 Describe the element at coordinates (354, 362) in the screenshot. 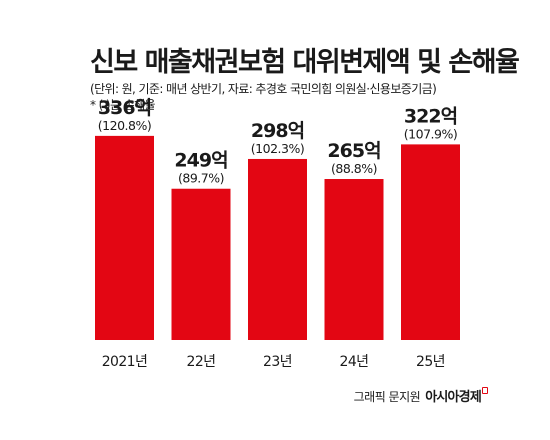

I see `category-label: 24년` at that location.